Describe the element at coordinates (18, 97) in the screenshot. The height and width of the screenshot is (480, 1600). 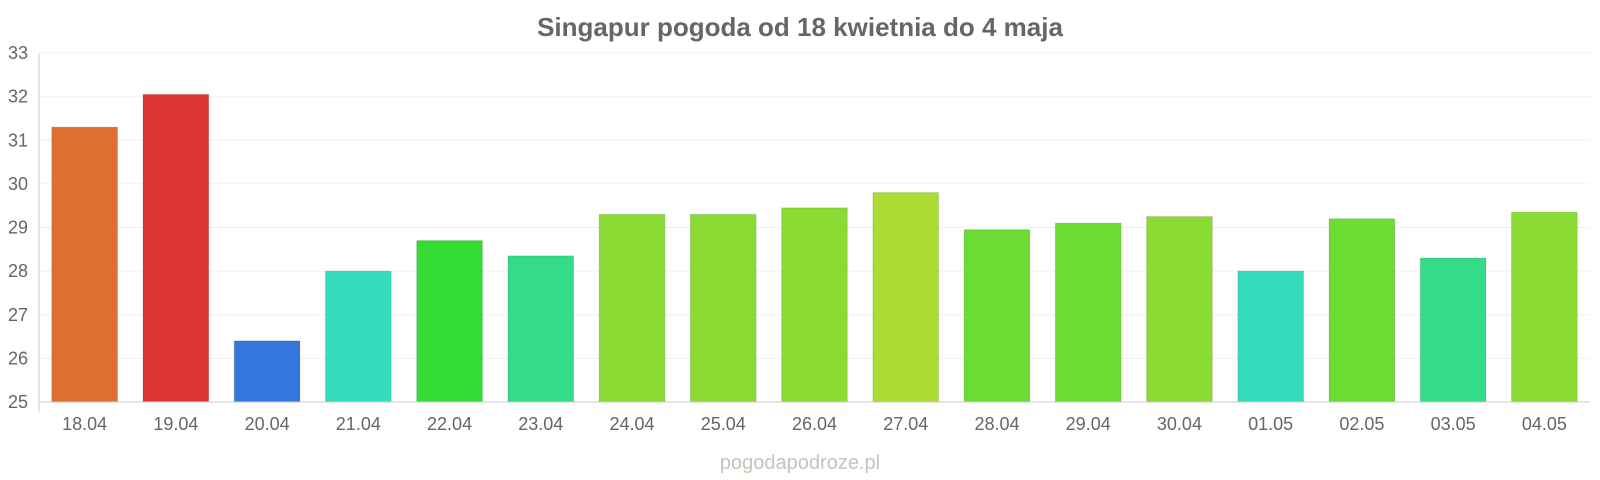
I see `y-tick-label: 32` at that location.